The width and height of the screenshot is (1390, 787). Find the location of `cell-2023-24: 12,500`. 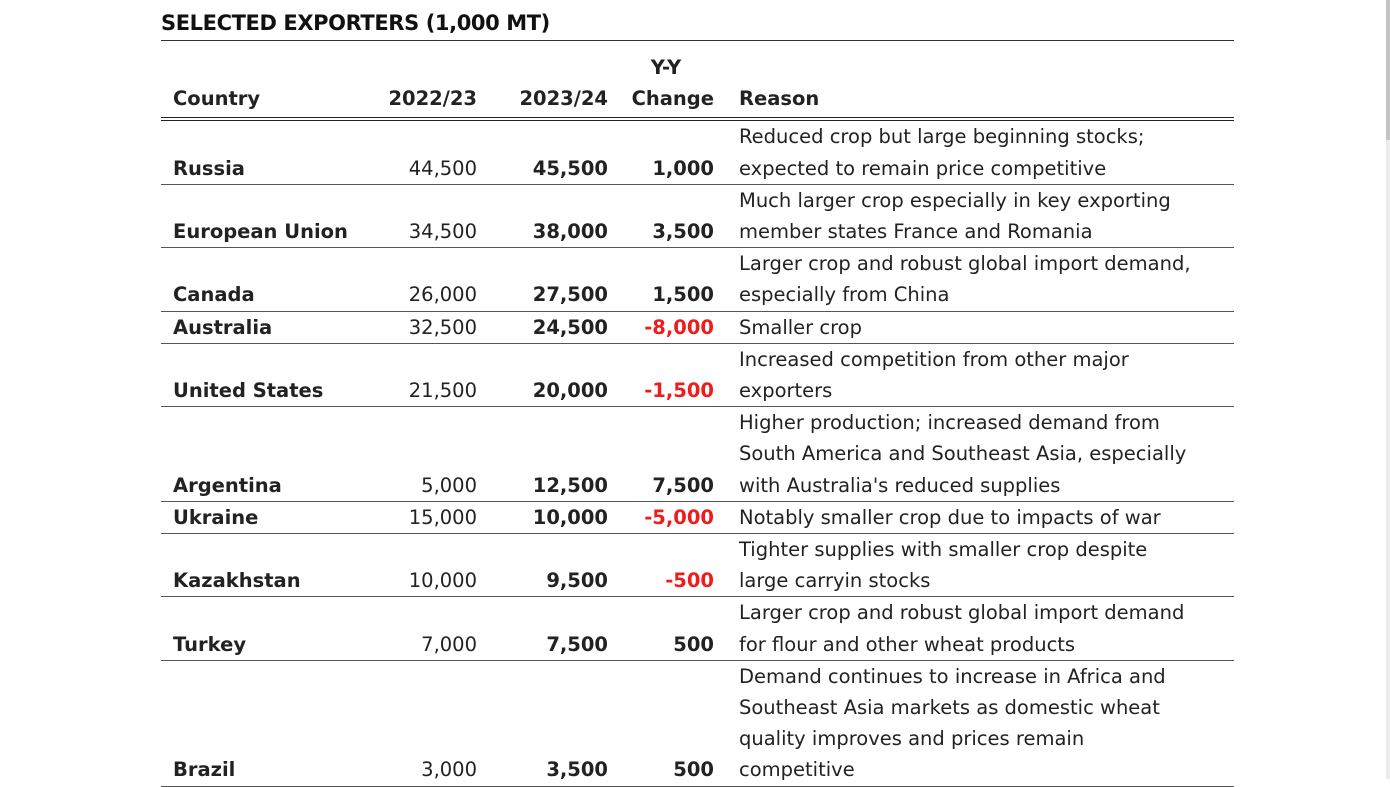

cell-2023-24: 12,500 is located at coordinates (542, 454).